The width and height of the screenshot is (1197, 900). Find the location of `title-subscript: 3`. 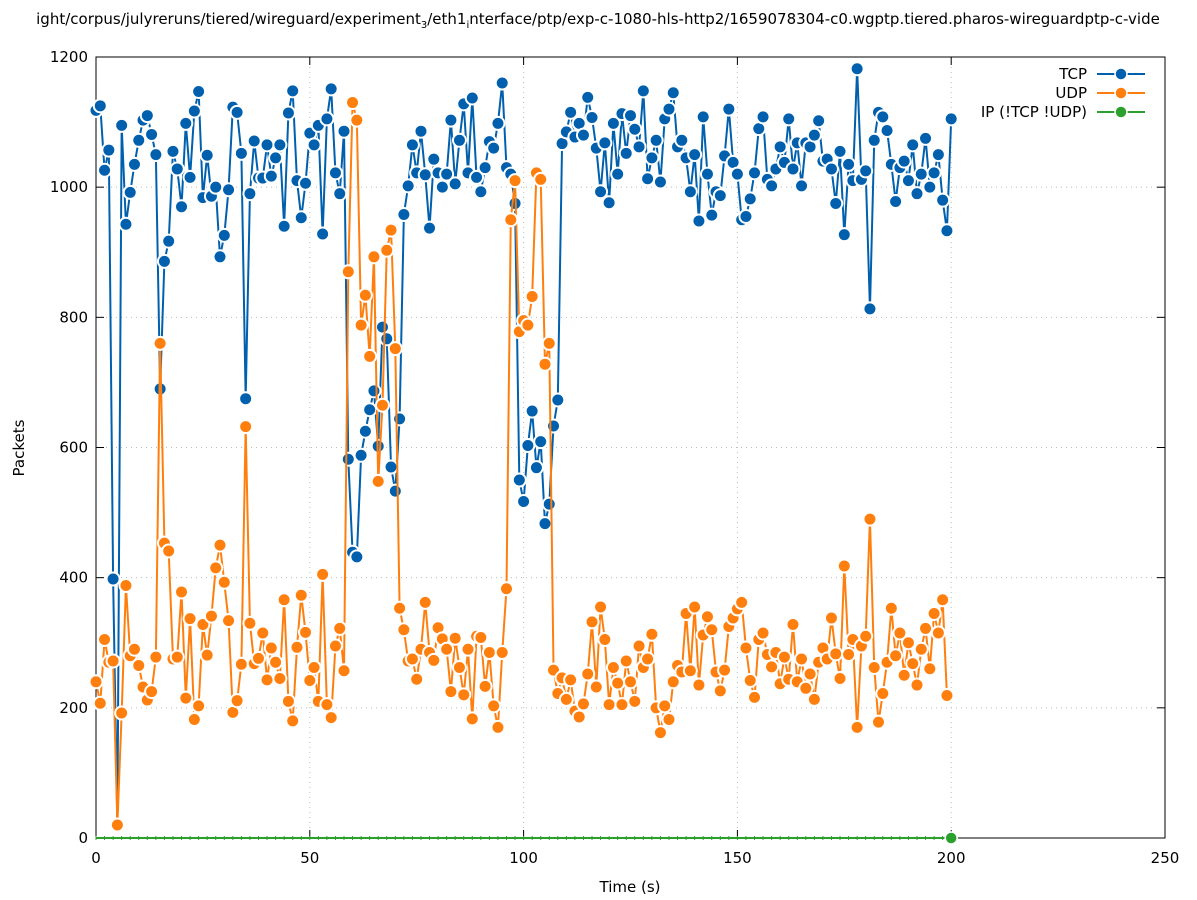

title-subscript: 3 is located at coordinates (424, 25).